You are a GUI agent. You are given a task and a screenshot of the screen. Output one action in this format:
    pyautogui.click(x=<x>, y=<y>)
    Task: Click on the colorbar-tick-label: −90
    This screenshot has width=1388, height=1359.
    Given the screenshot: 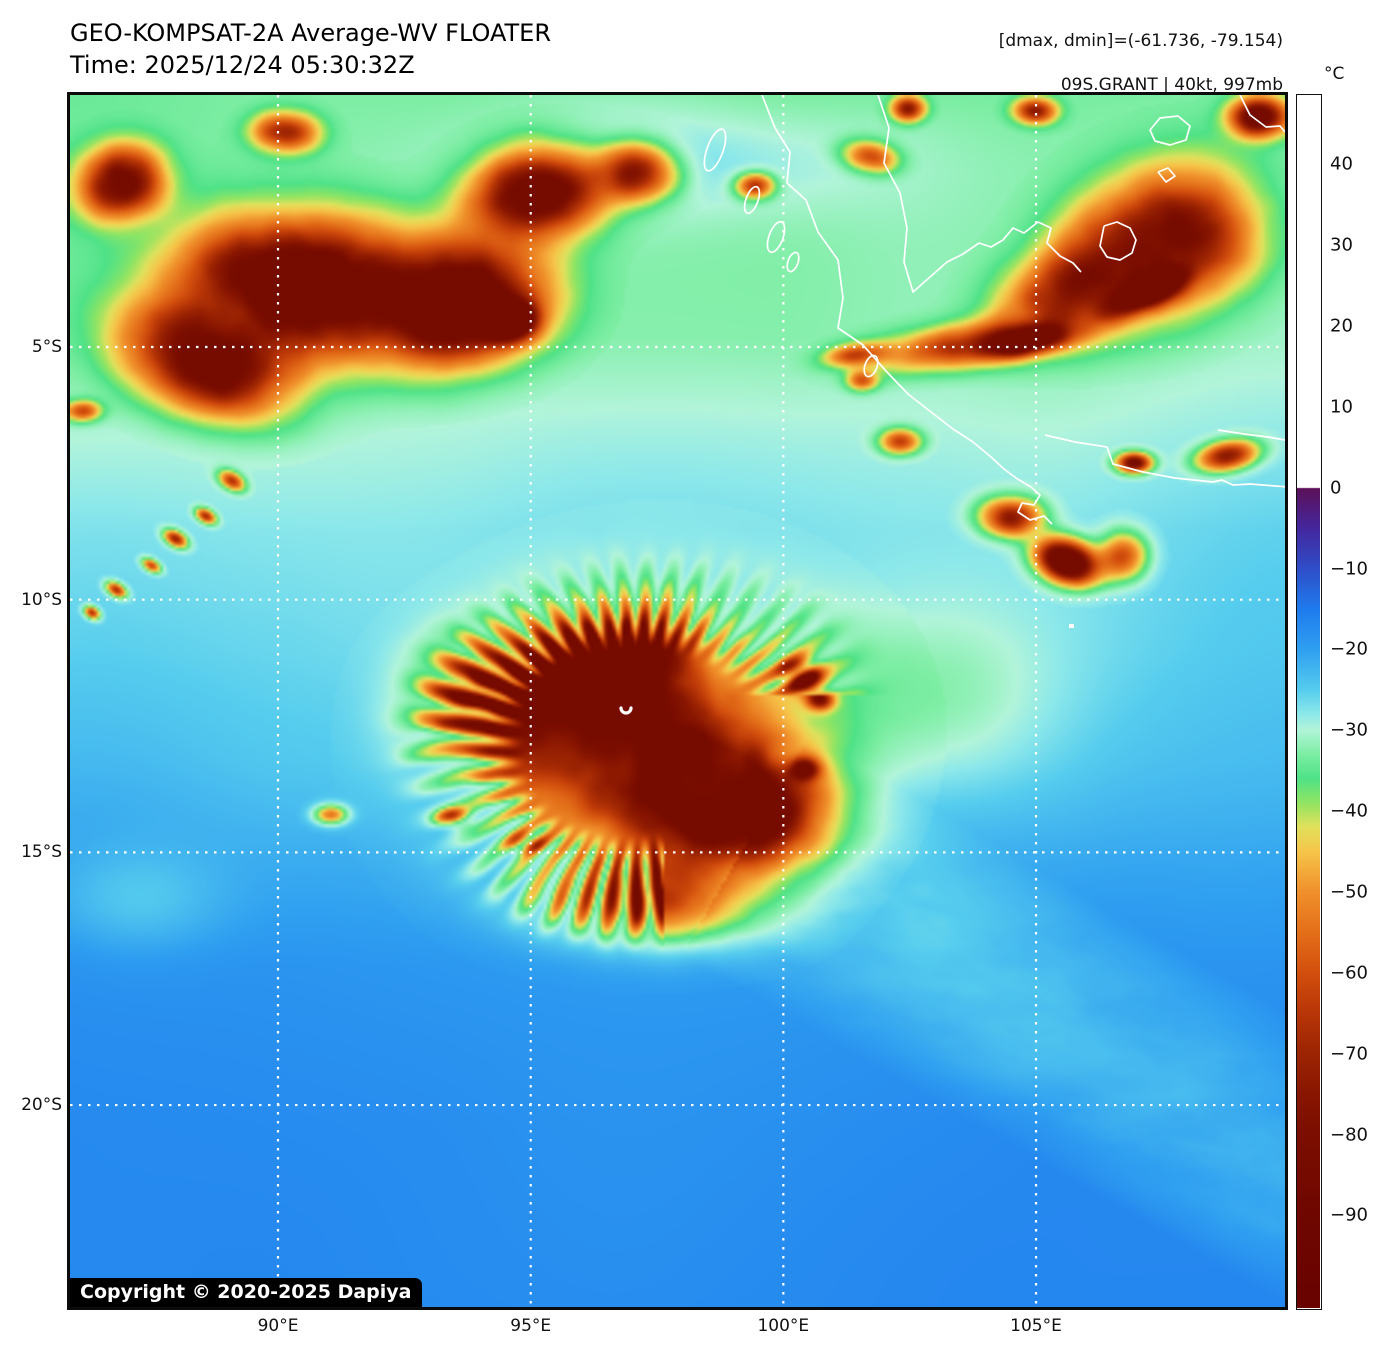 What is the action you would take?
    pyautogui.click(x=1349, y=1215)
    